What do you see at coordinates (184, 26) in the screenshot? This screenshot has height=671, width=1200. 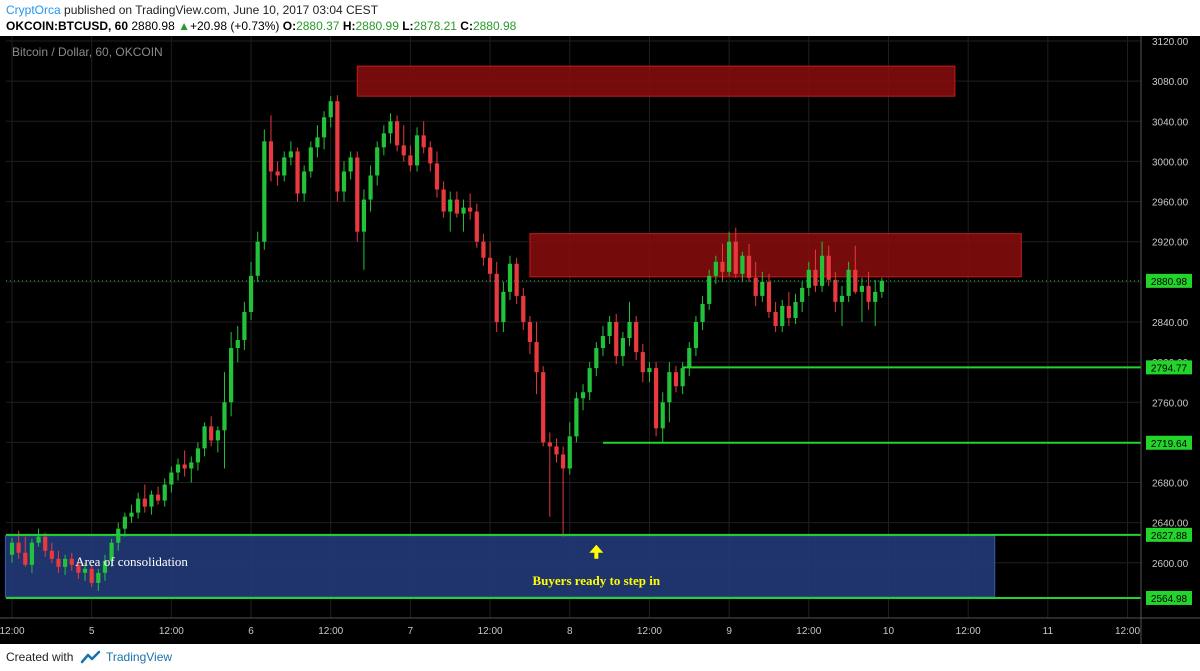 I see `change-up-icon: ▲` at bounding box center [184, 26].